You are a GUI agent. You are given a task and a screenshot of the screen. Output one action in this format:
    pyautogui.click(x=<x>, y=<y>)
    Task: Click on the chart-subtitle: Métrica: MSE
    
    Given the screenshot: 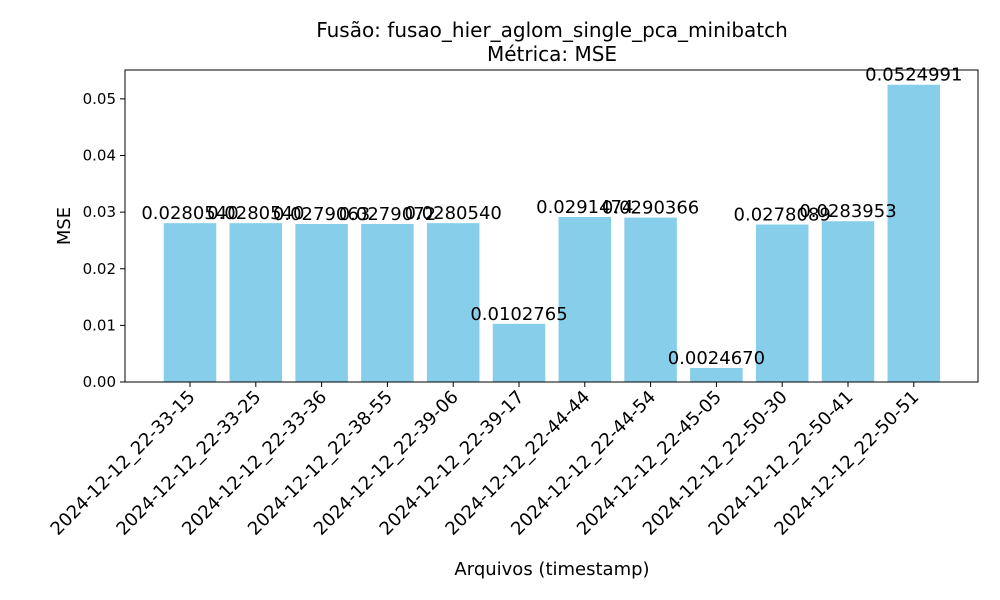 What is the action you would take?
    pyautogui.click(x=552, y=54)
    